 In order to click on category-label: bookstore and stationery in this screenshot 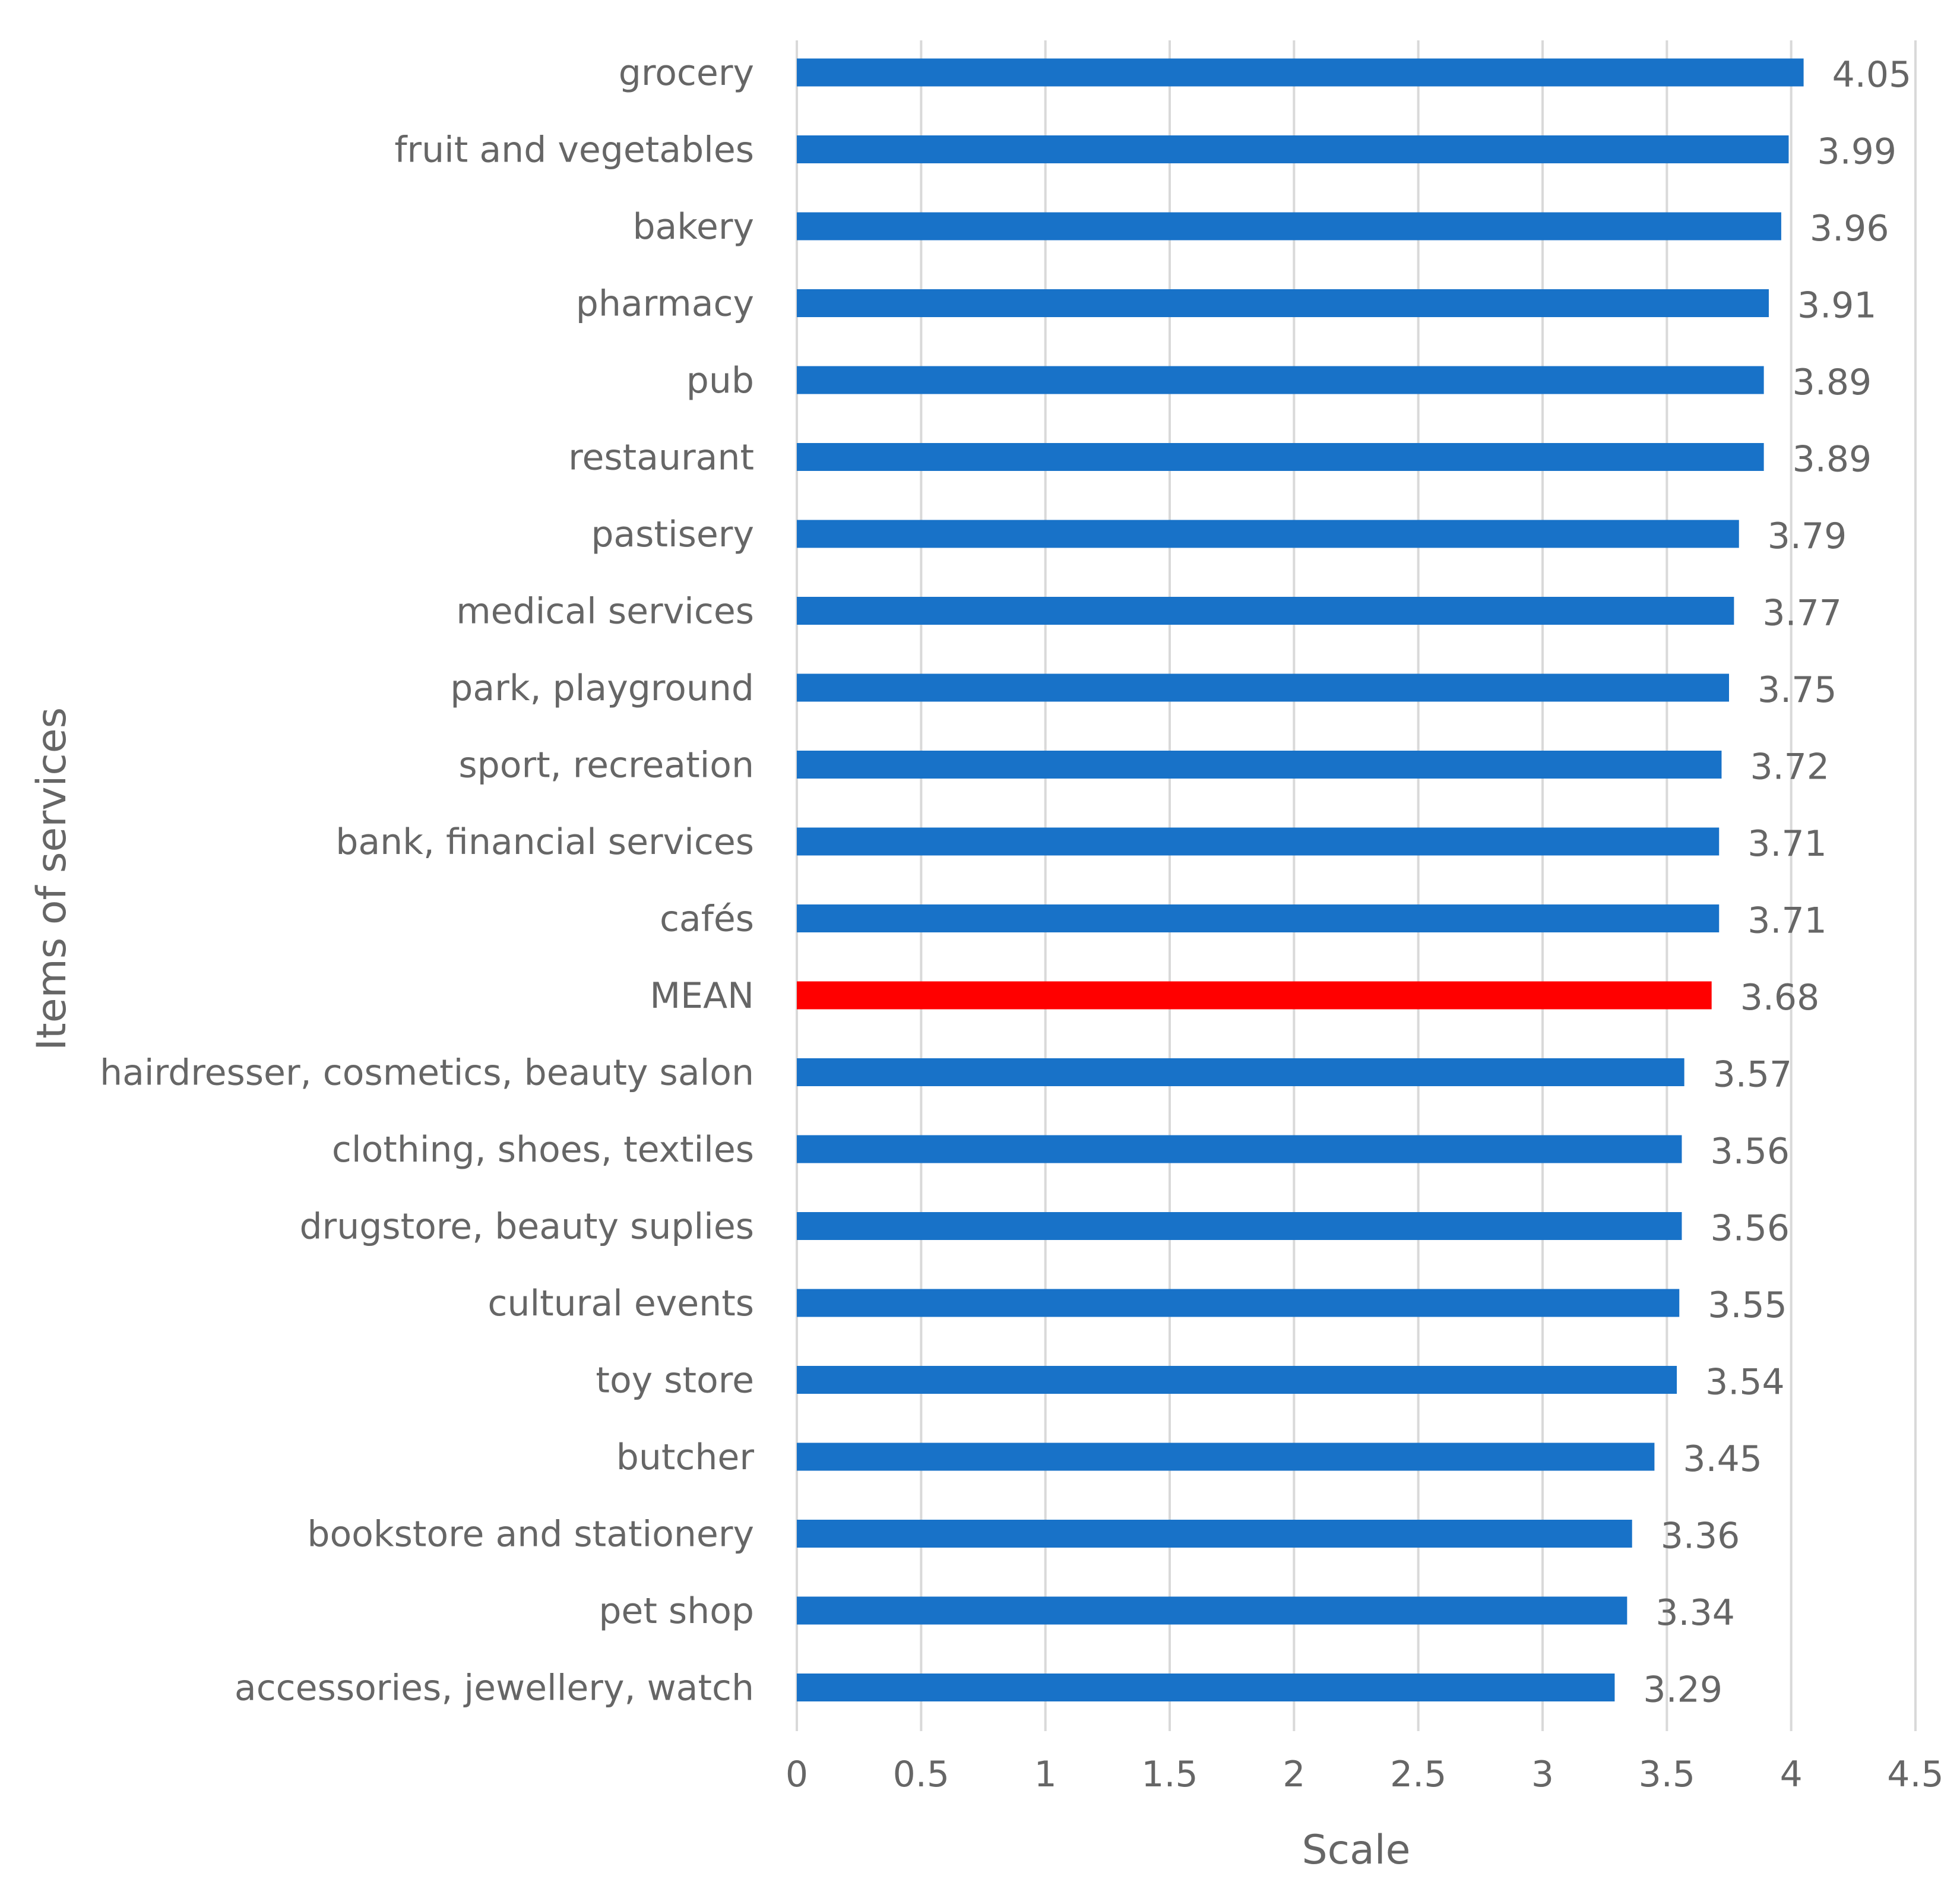, I will do `click(530, 1534)`.